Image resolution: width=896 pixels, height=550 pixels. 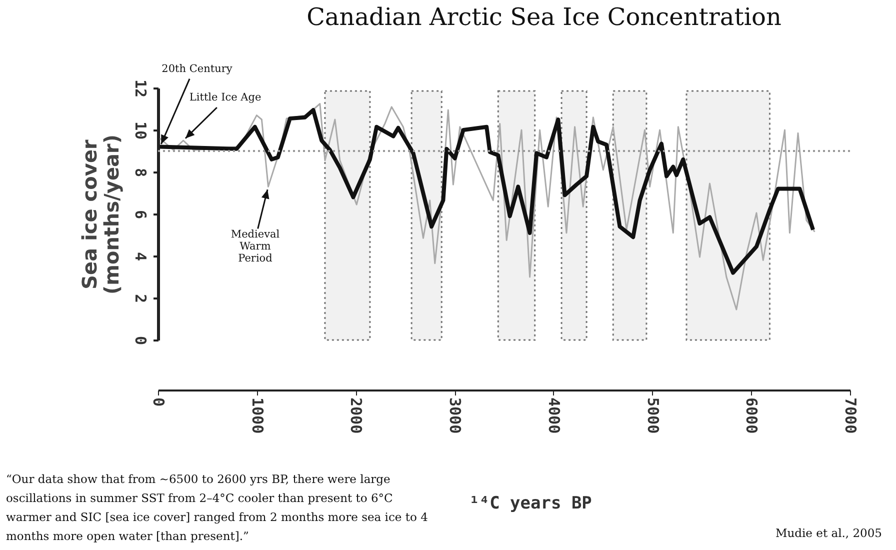 I want to click on annotation: Medieval Warm Period, so click(x=255, y=246).